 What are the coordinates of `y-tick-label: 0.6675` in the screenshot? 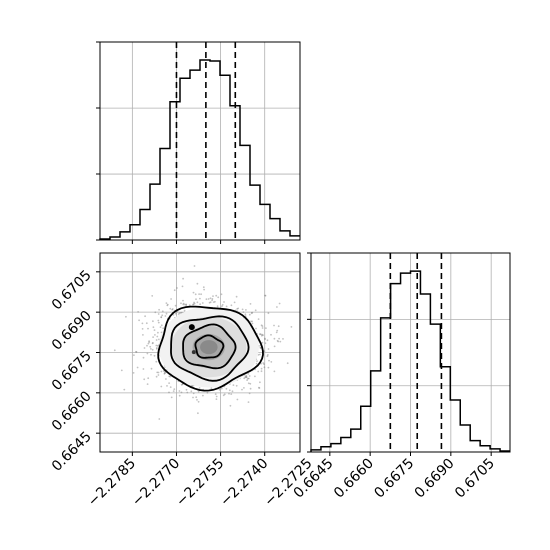 It's located at (72, 371).